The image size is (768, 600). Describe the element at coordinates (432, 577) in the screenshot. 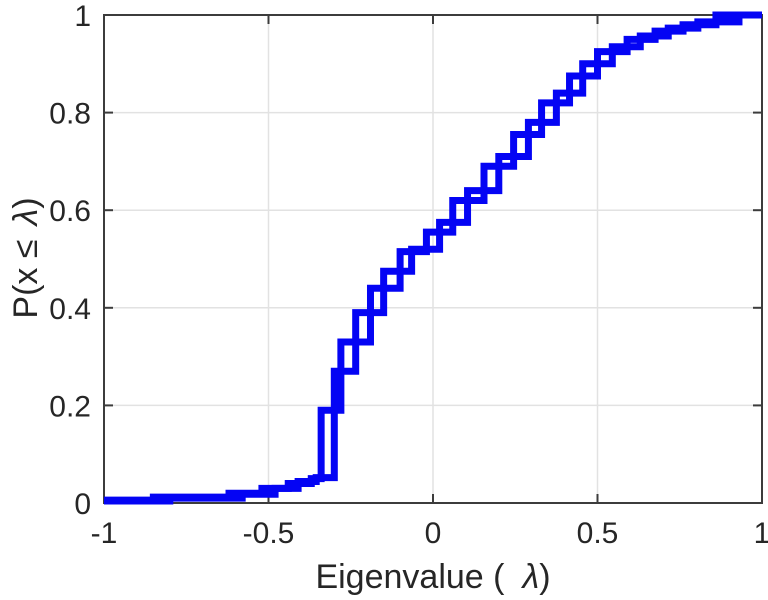

I see `x-axis-label: Eigenvalue (λ)` at that location.